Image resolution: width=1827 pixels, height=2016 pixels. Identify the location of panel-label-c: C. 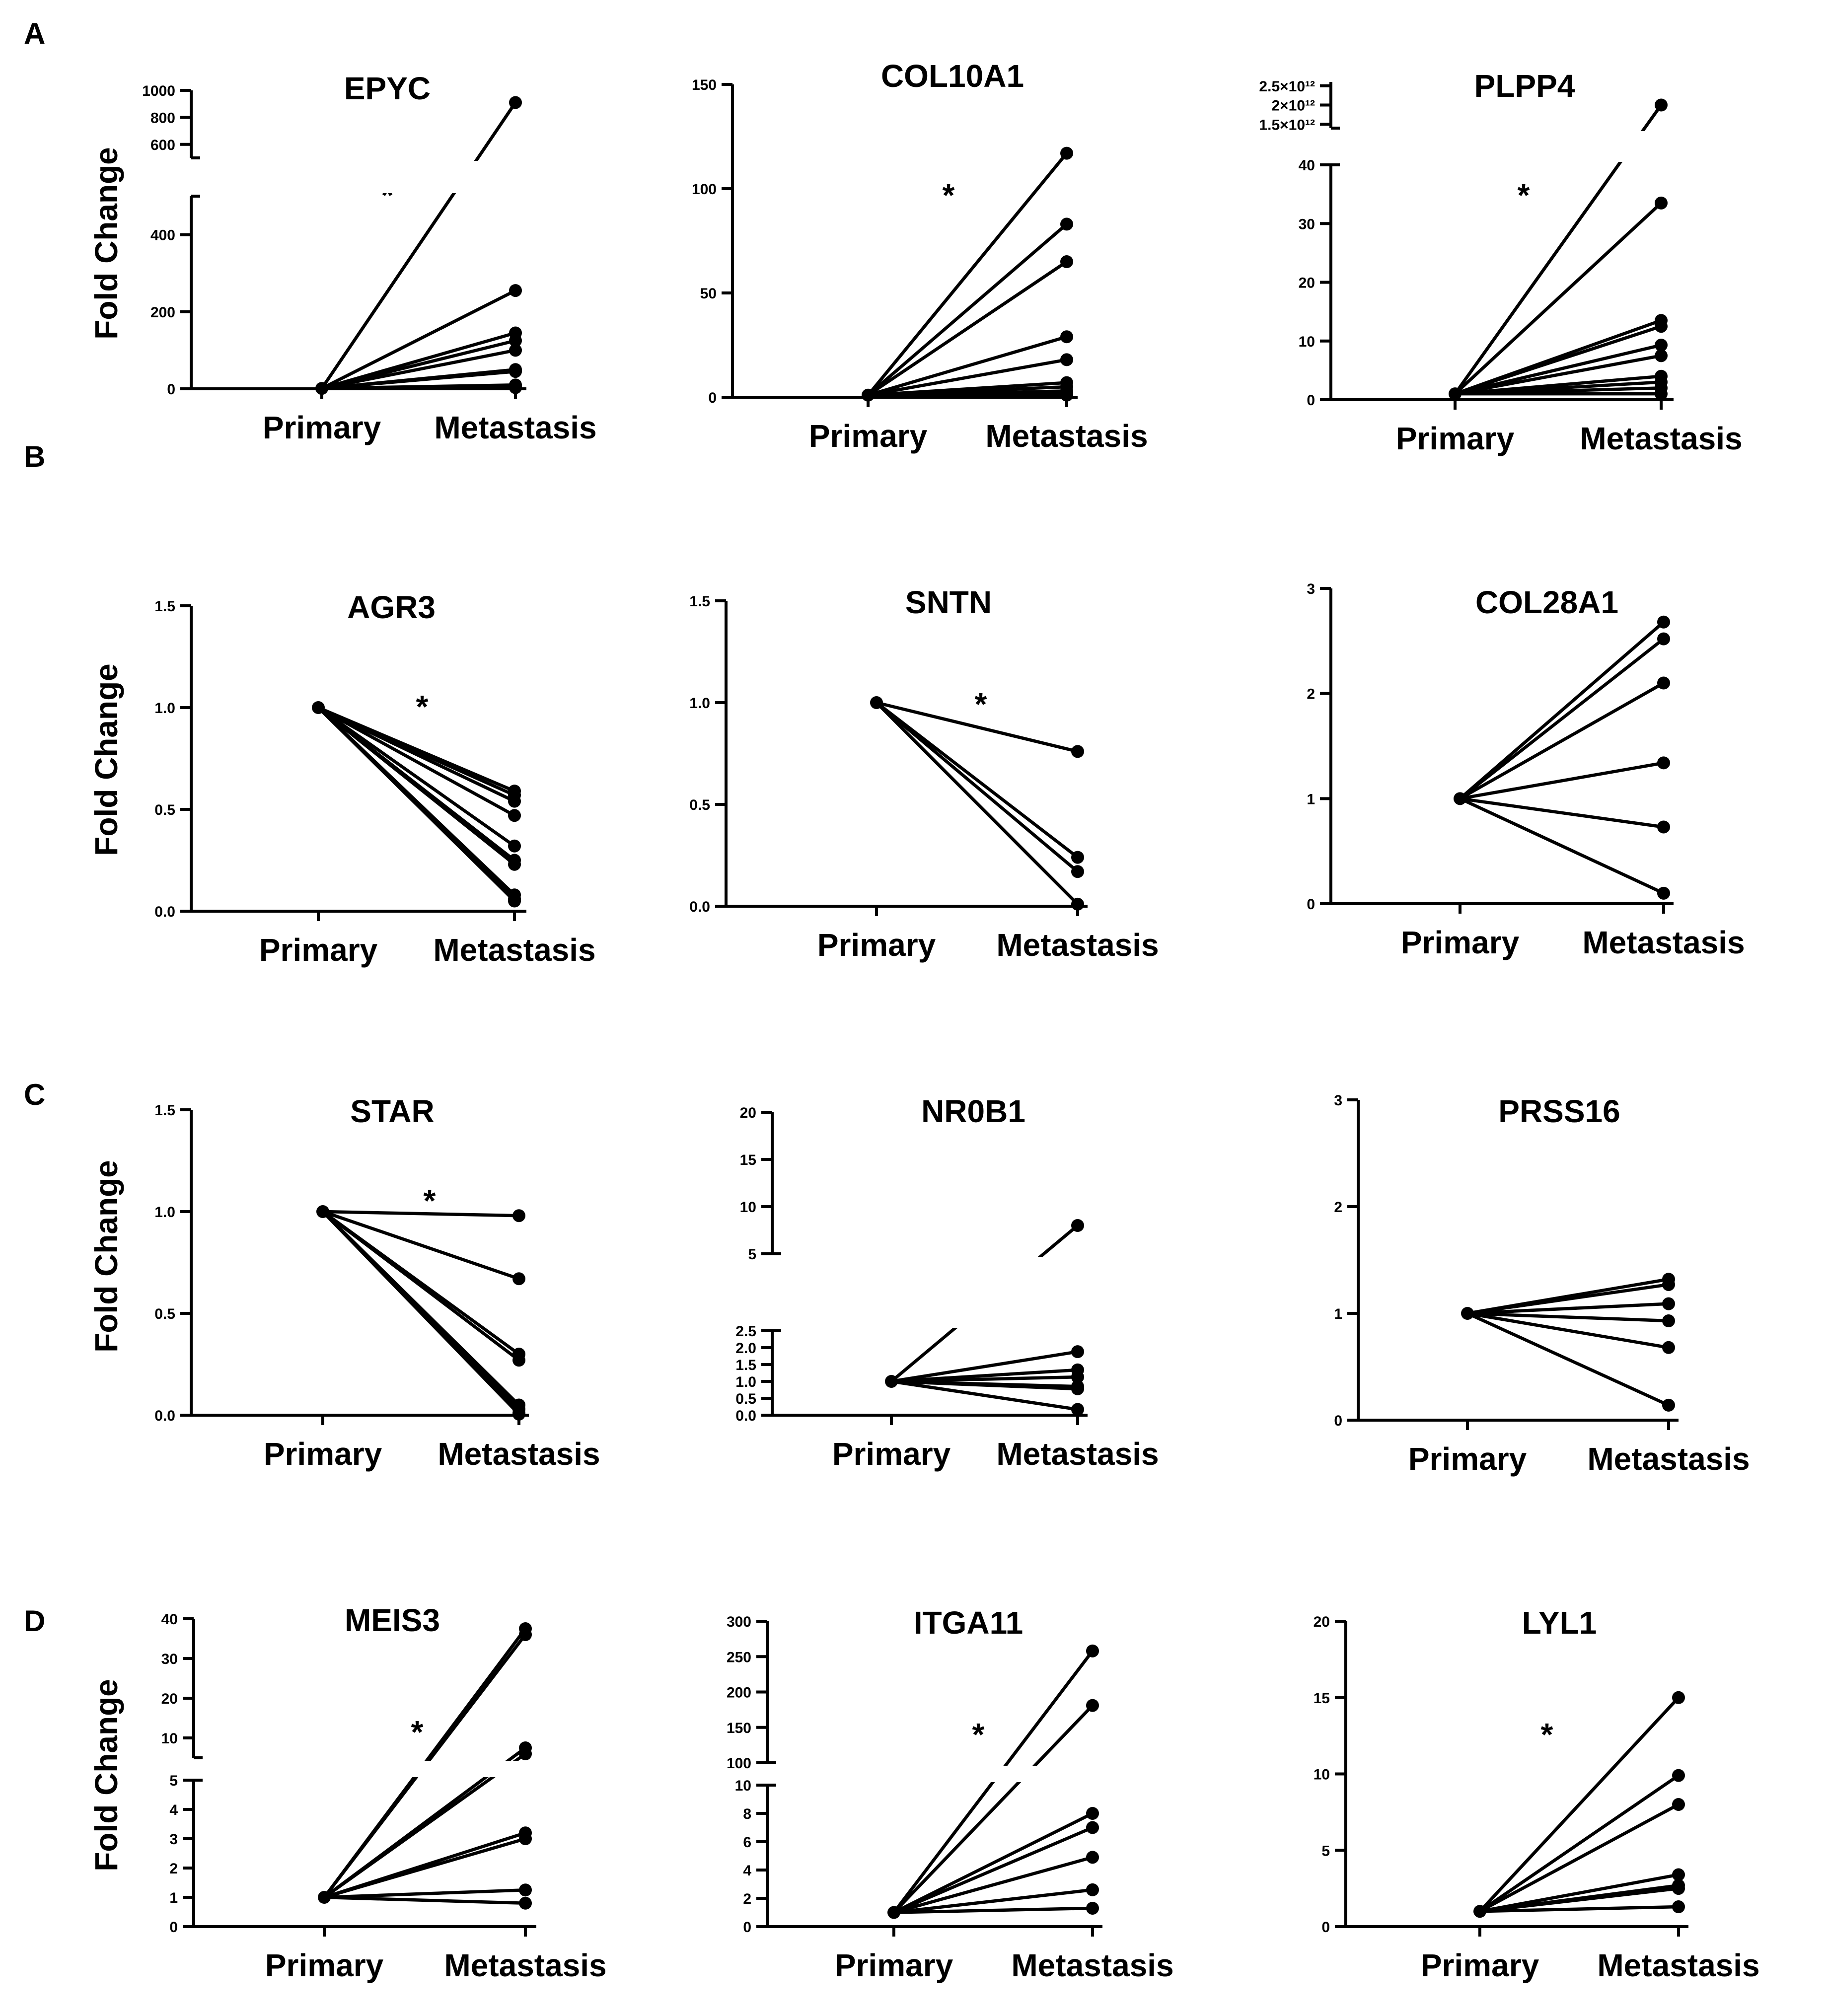
(34, 1094).